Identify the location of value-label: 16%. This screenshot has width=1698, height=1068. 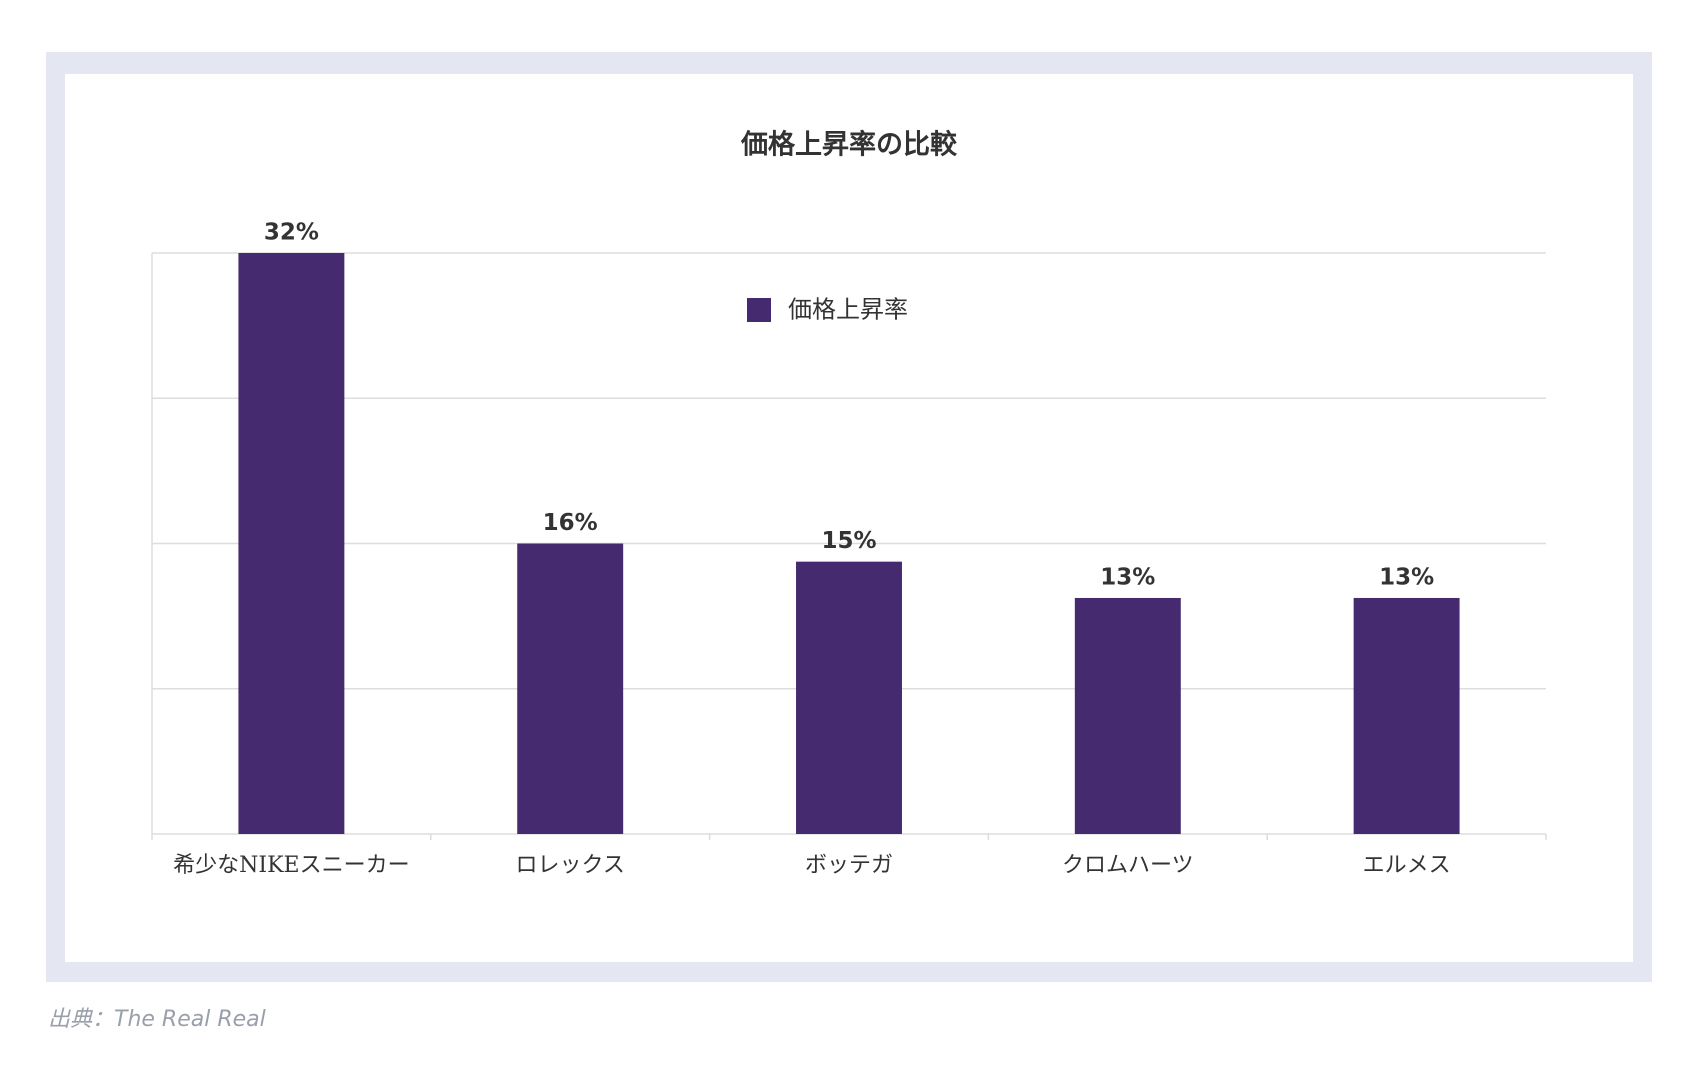
(570, 523).